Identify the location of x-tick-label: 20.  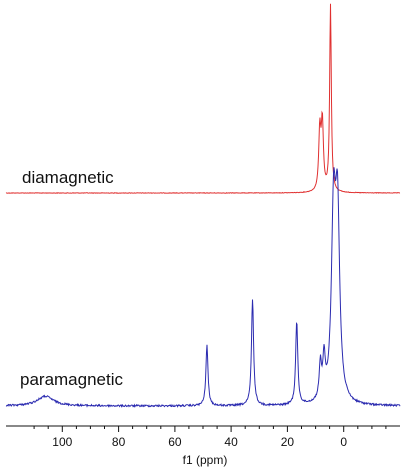
(288, 442).